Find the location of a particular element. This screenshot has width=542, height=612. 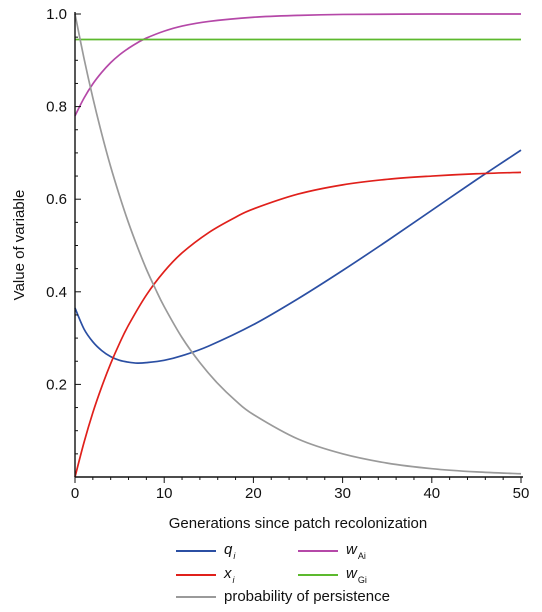

x-tick-label: 10 is located at coordinates (164, 493).